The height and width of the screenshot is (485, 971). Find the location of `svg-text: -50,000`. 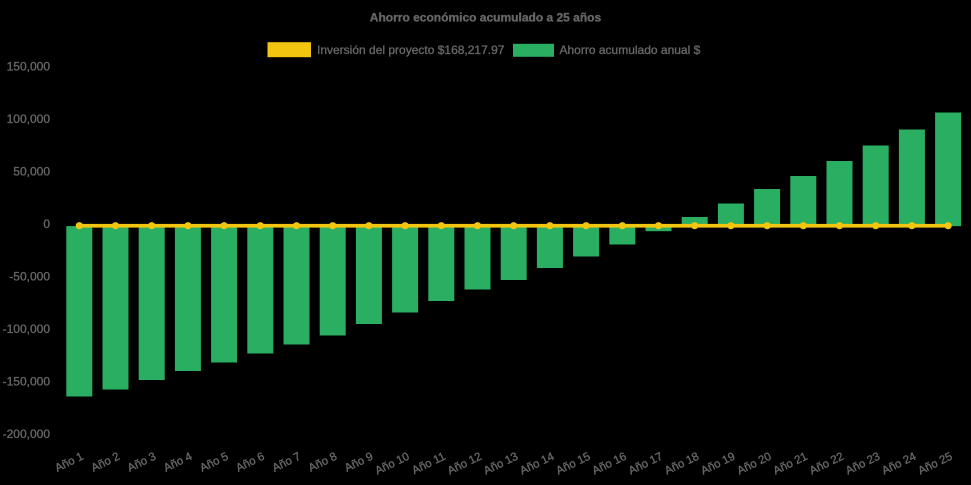

svg-text: -50,000 is located at coordinates (29, 277).